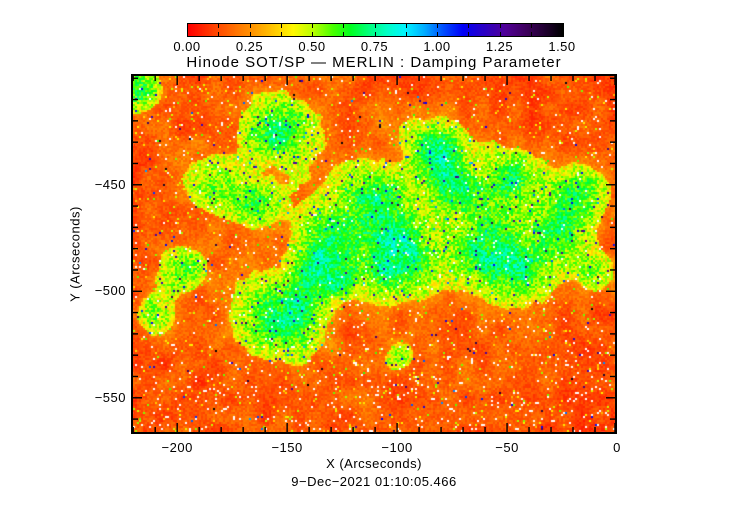  I want to click on y-tick-label: −500, so click(110, 291).